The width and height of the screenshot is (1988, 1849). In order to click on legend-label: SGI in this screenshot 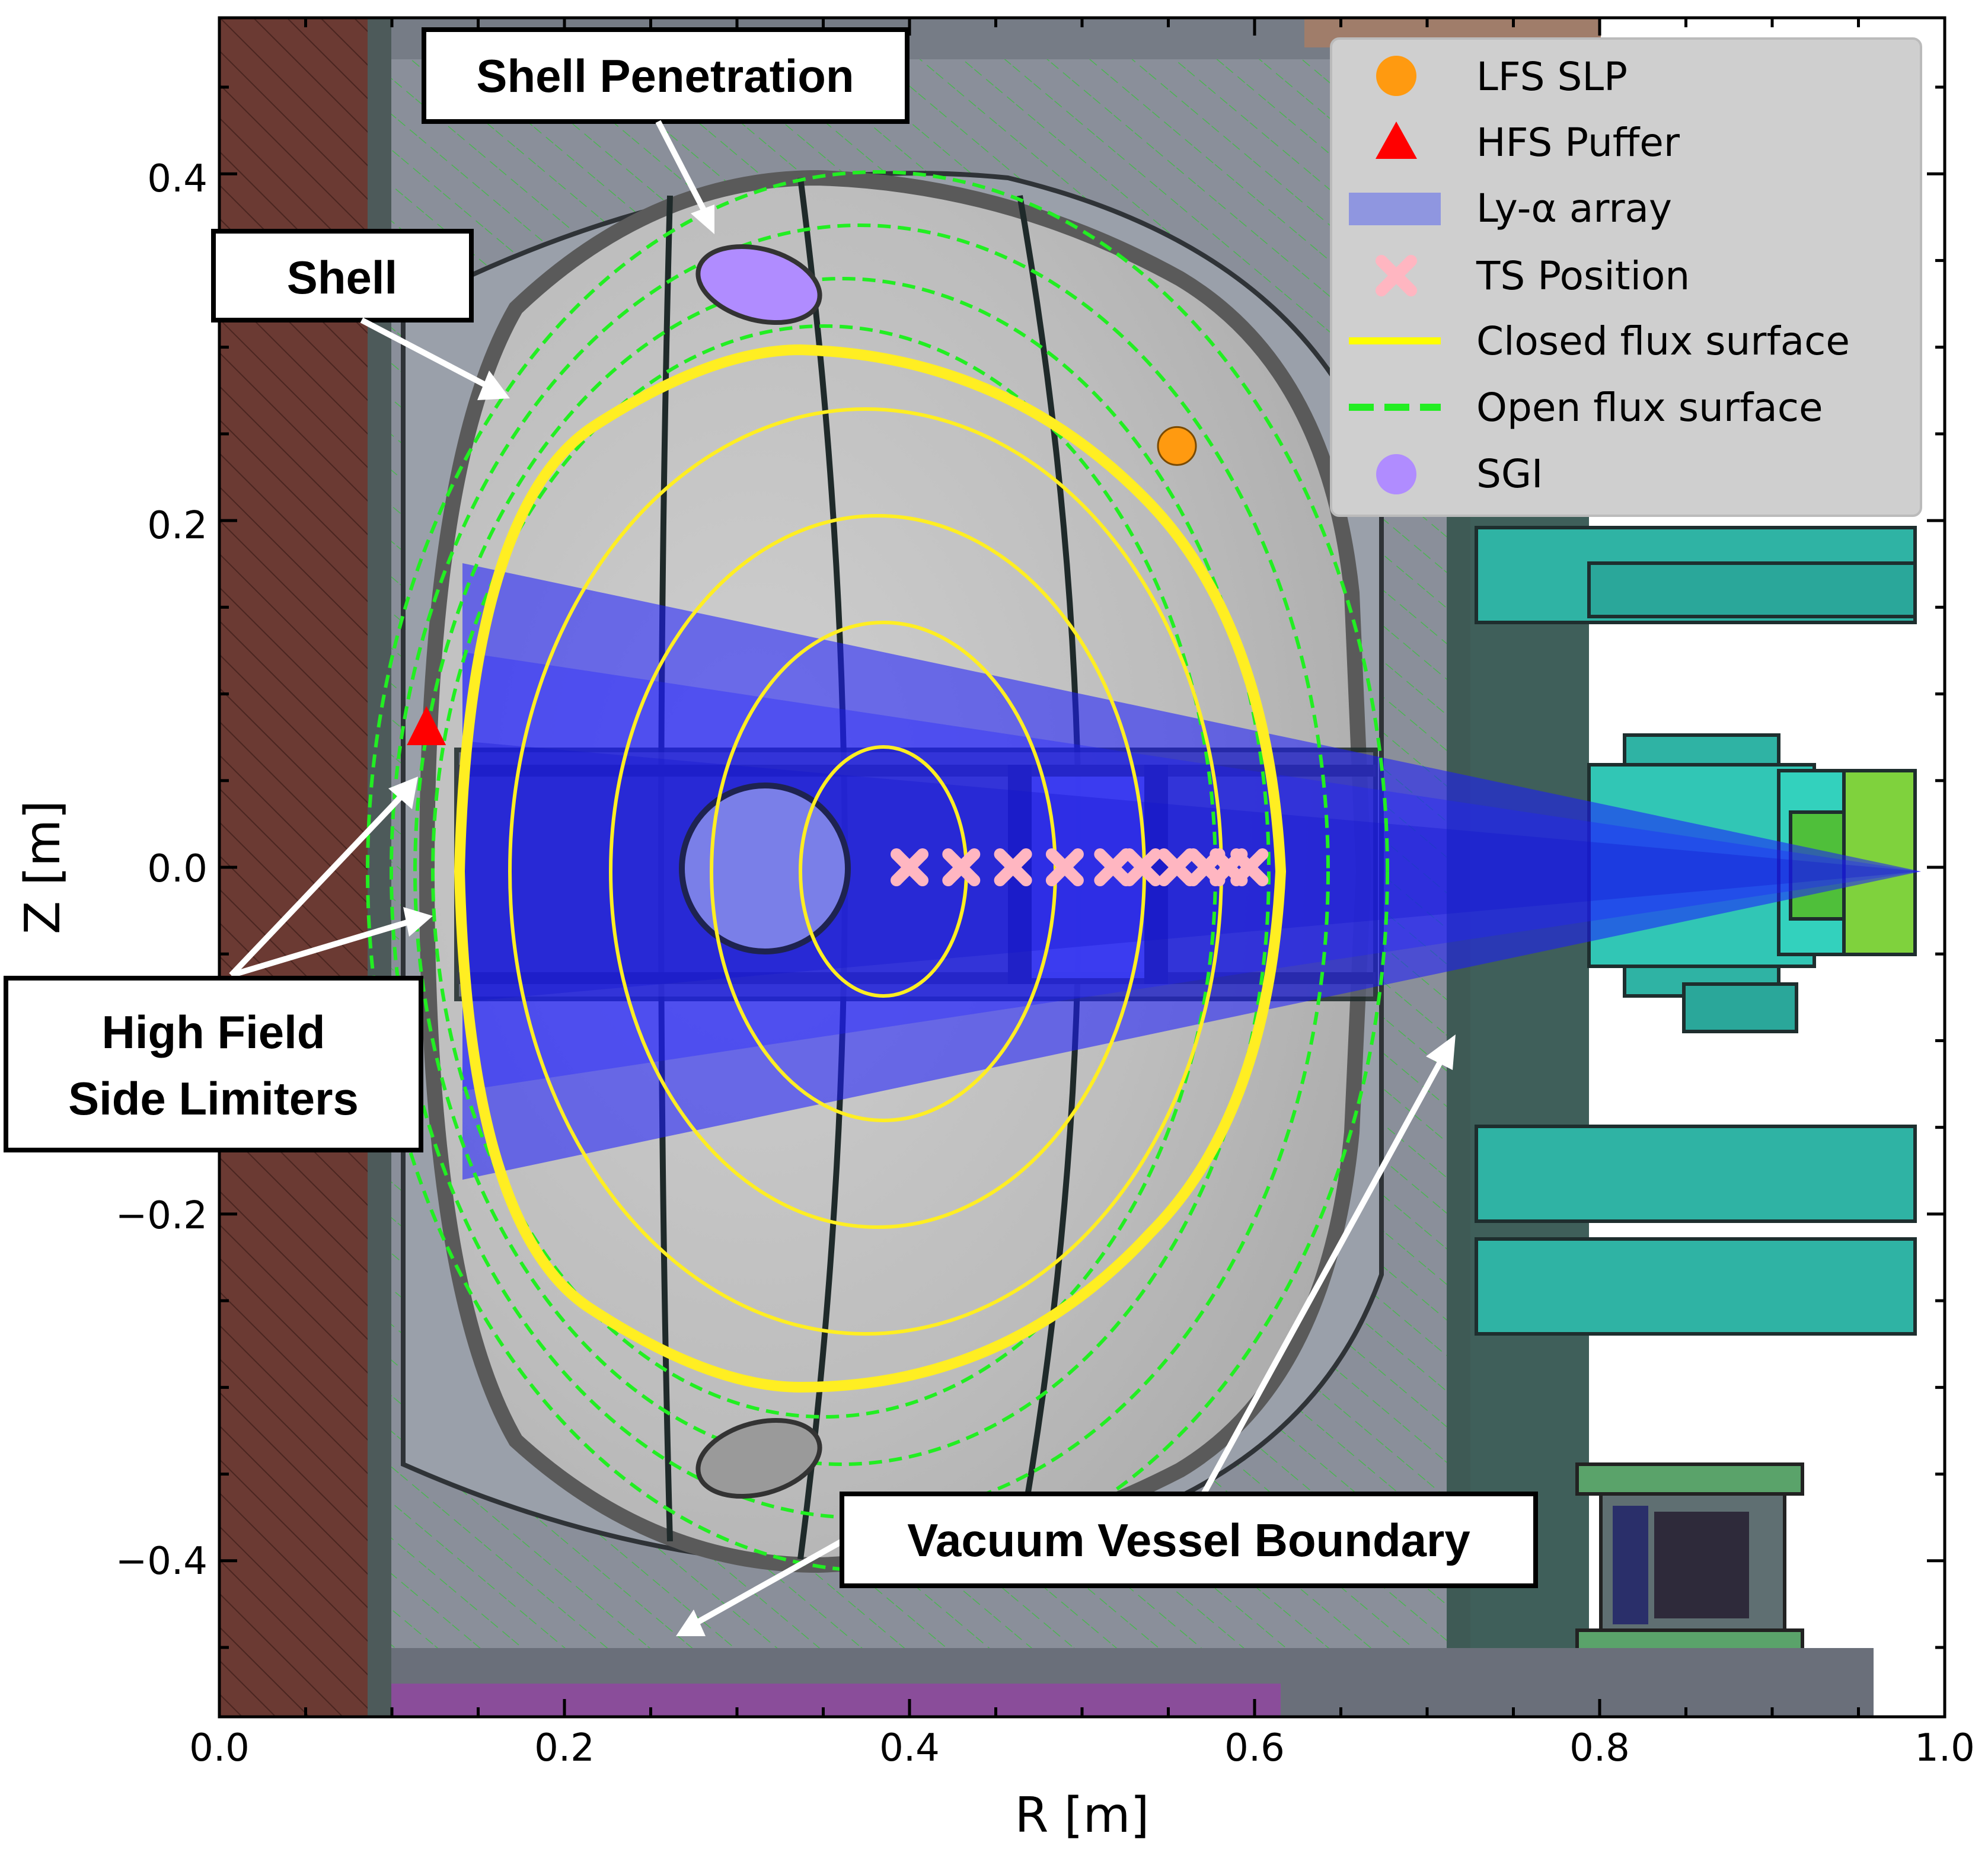, I will do `click(1509, 474)`.